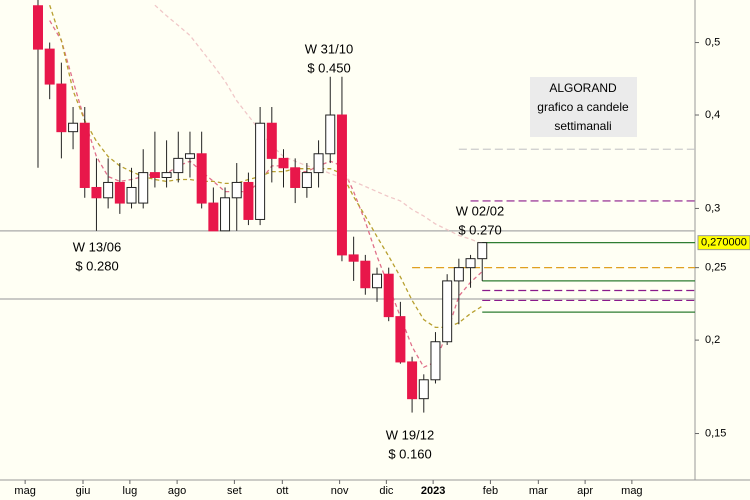 The height and width of the screenshot is (500, 750). Describe the element at coordinates (386, 491) in the screenshot. I see `x-tick-label: dic` at that location.